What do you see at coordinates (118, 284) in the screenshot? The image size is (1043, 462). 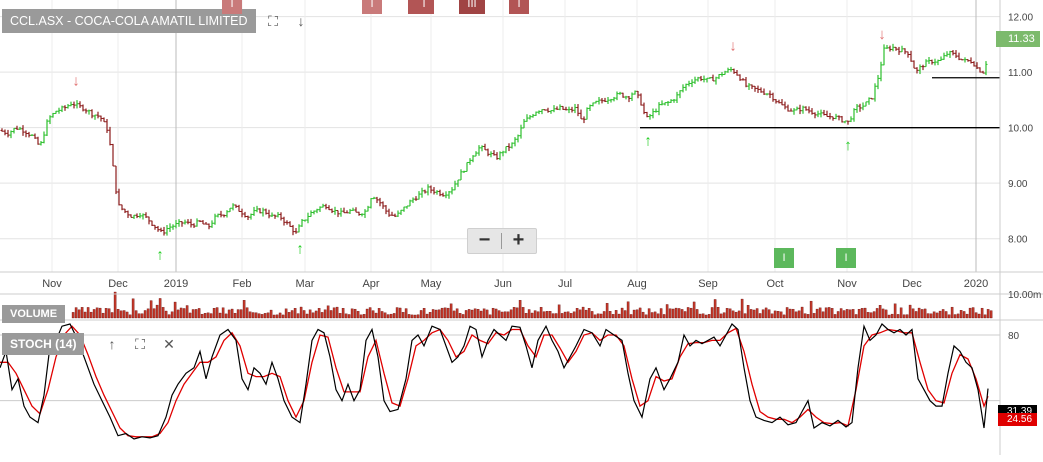 I see `x-tick-label: Dec` at bounding box center [118, 284].